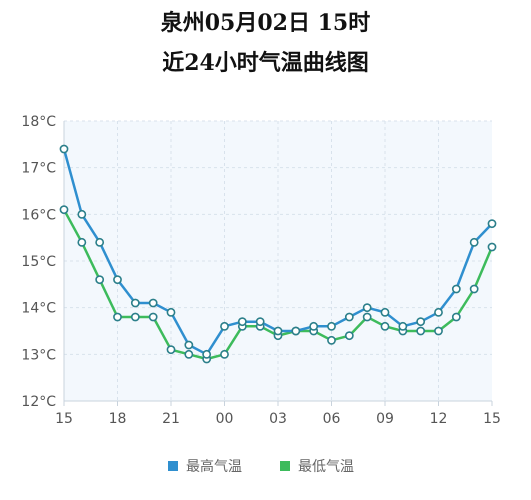  What do you see at coordinates (214, 466) in the screenshot?
I see `legend-label-high: 最高气温` at bounding box center [214, 466].